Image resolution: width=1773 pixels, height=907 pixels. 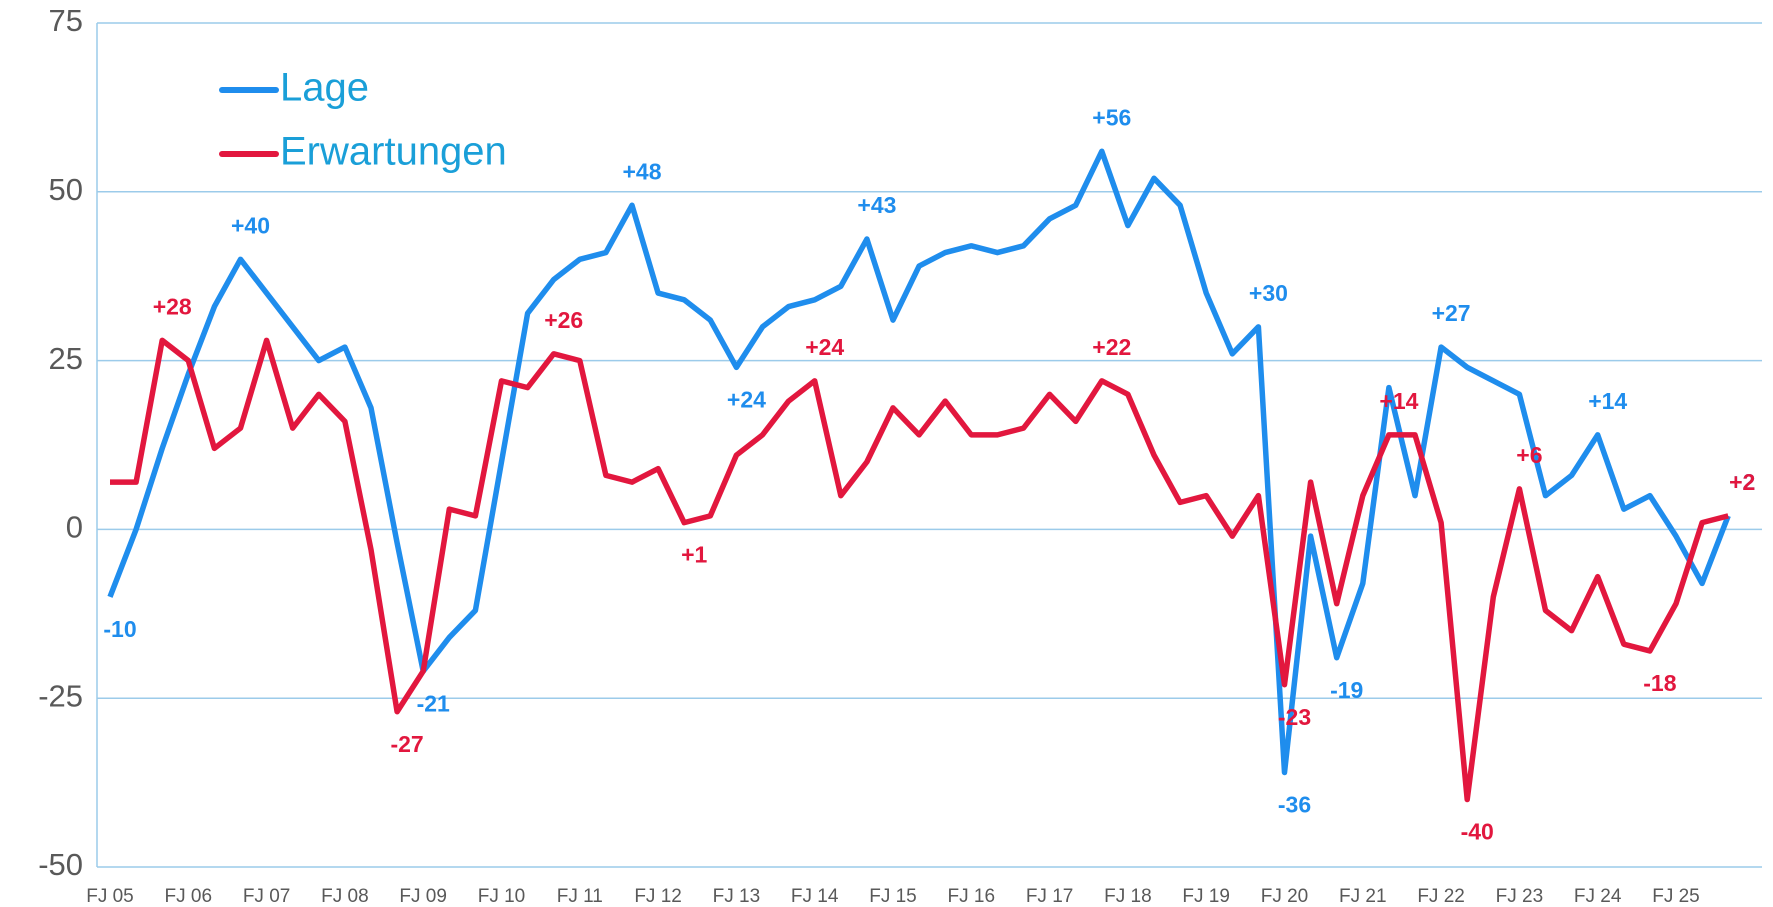 I want to click on y-tick-label: -50, so click(x=60, y=864).